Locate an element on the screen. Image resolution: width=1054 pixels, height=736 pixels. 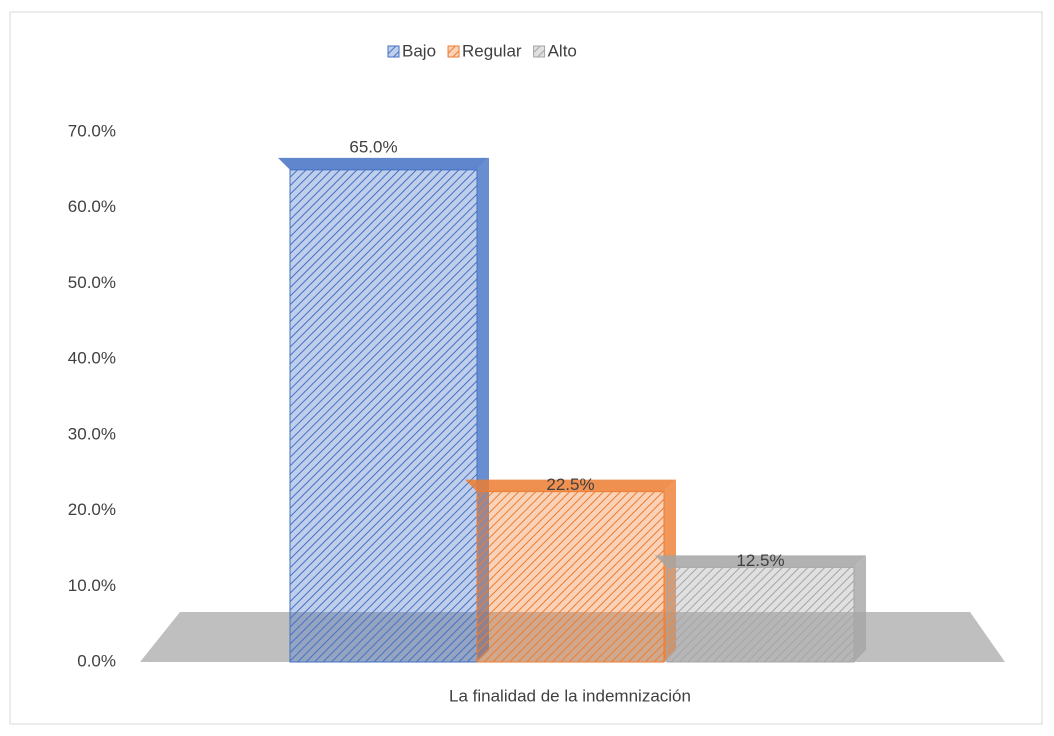
legend-label: Alto is located at coordinates (562, 50).